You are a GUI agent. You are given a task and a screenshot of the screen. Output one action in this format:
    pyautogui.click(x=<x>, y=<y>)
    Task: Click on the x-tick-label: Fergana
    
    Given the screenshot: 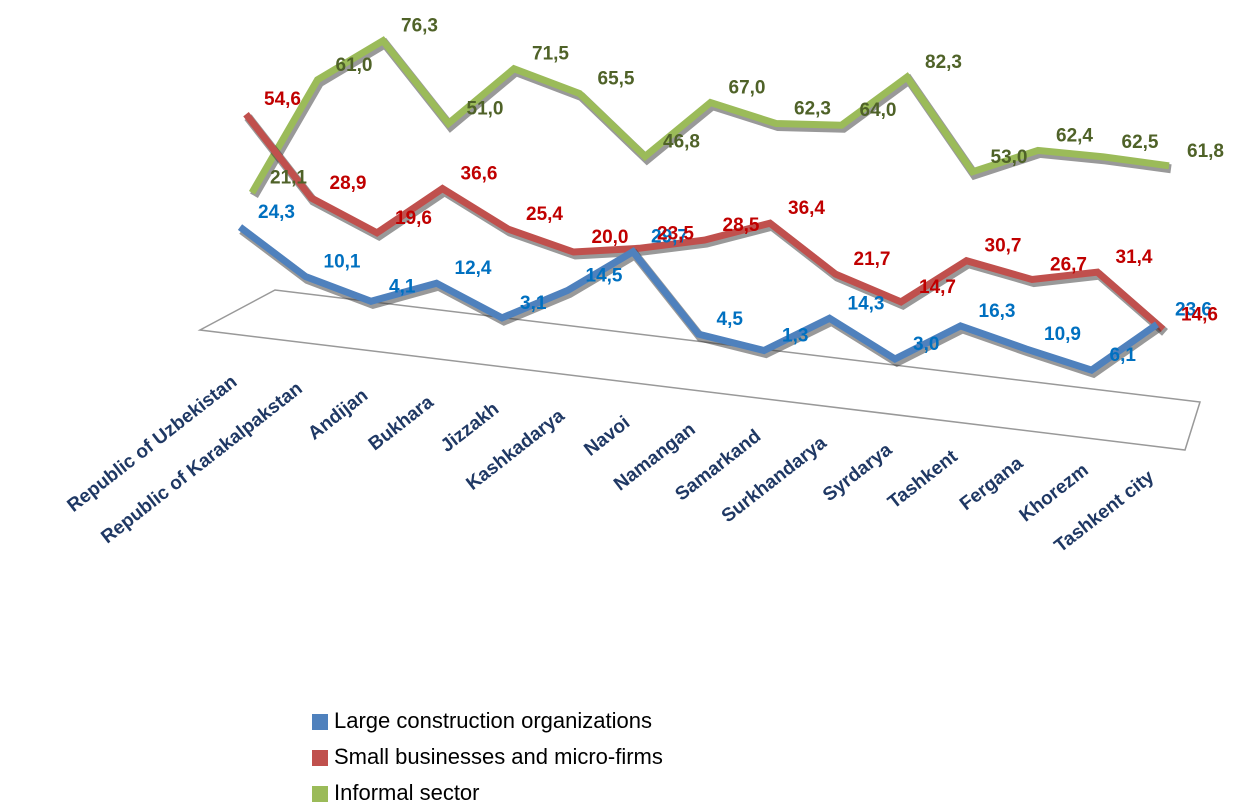 What is the action you would take?
    pyautogui.click(x=992, y=484)
    